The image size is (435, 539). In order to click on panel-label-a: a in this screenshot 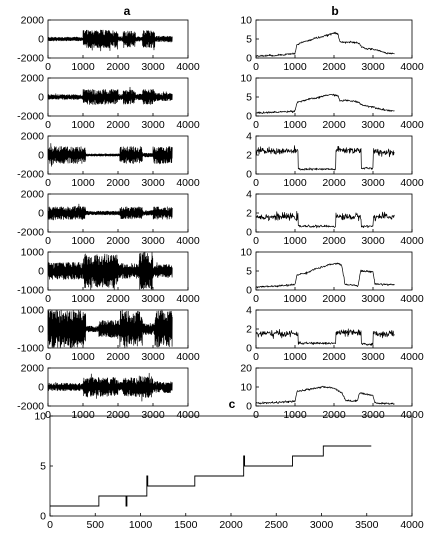, I will do `click(127, 11)`.